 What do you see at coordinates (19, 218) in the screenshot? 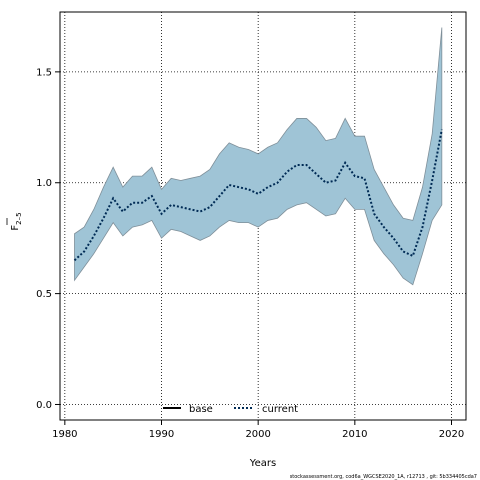
I see `y-axis-title-sub: 2–5` at bounding box center [19, 218].